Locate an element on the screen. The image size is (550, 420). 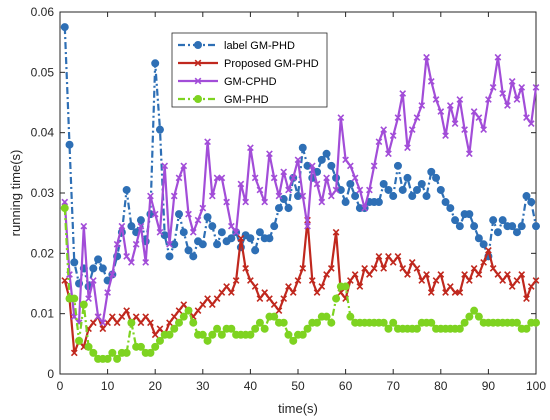
y-tick-label: 0.01 is located at coordinates (43, 314).